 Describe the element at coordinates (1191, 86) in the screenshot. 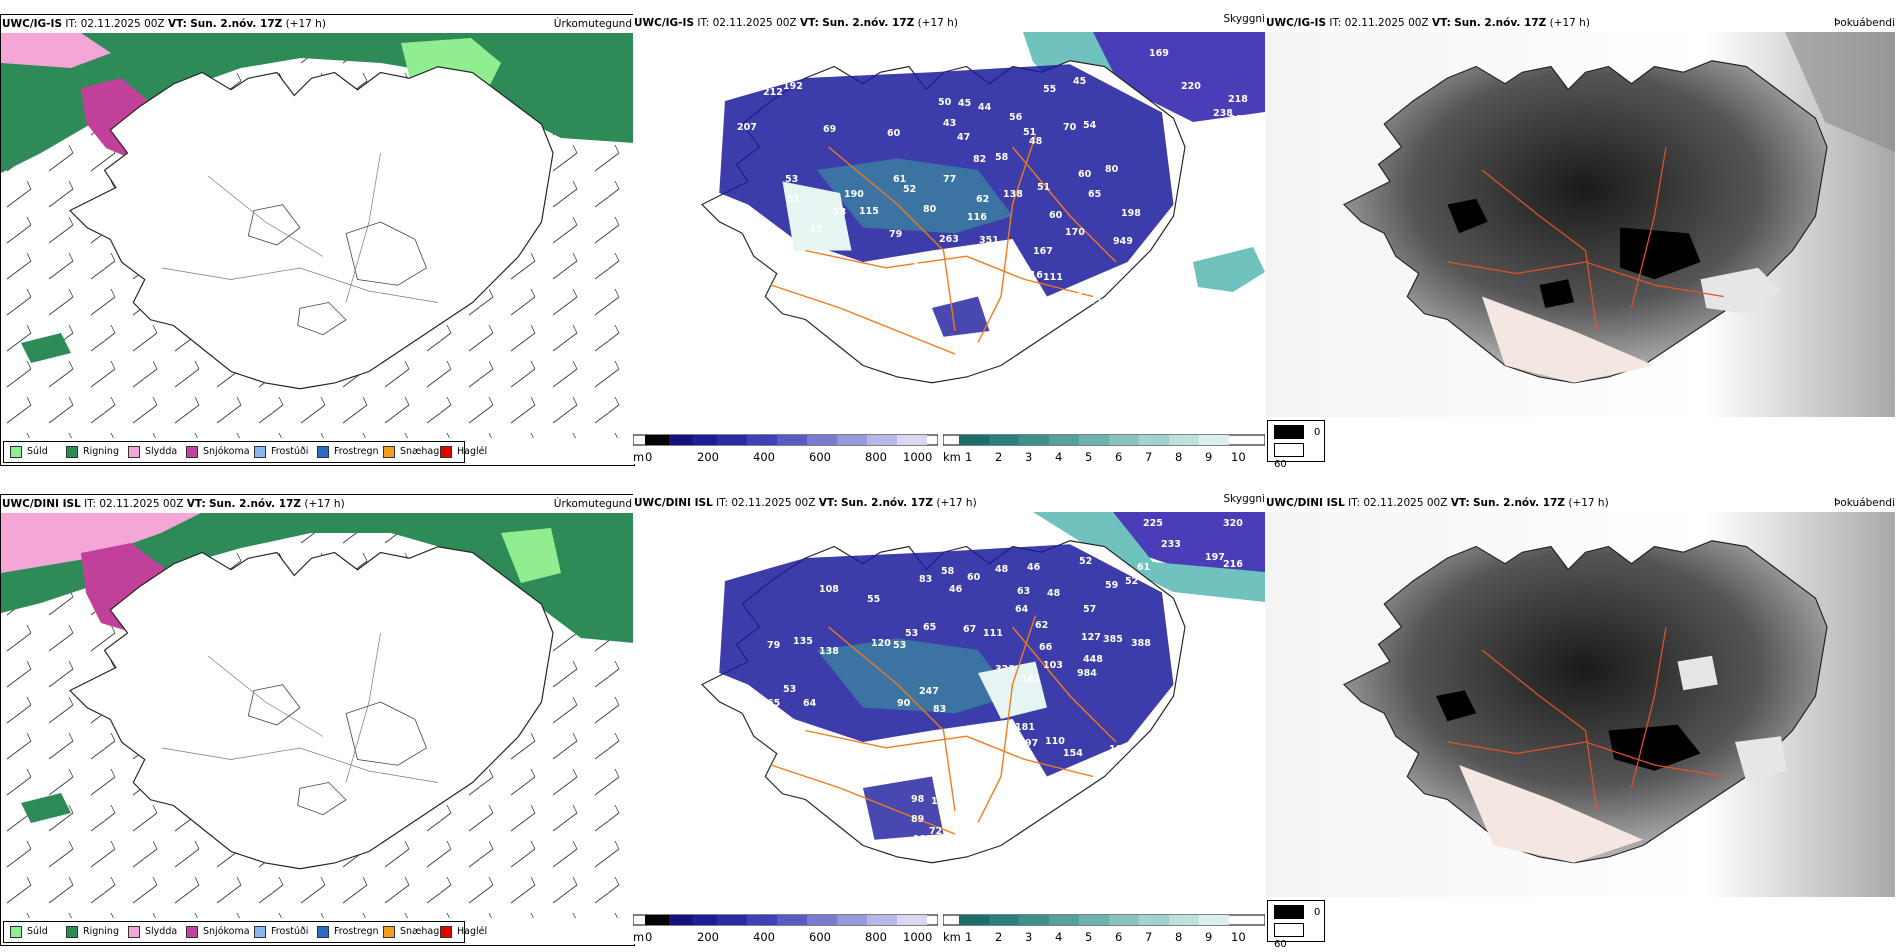

I see `svg-text: 220` at that location.